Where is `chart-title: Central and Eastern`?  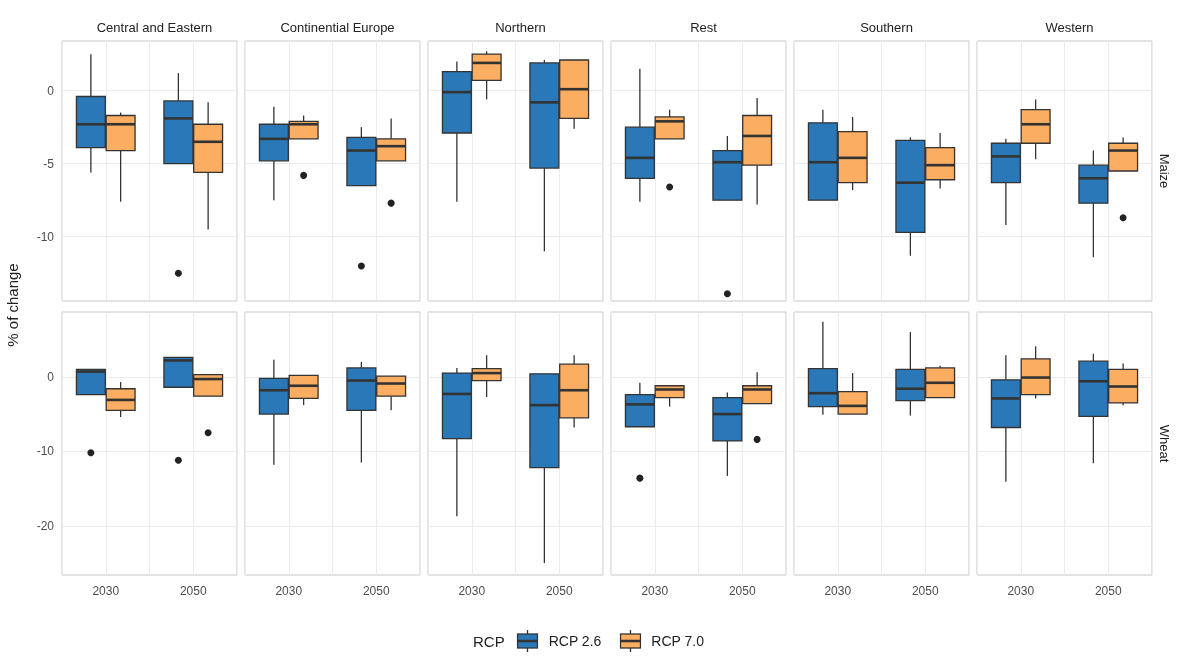
chart-title: Central and Eastern is located at coordinates (154, 27).